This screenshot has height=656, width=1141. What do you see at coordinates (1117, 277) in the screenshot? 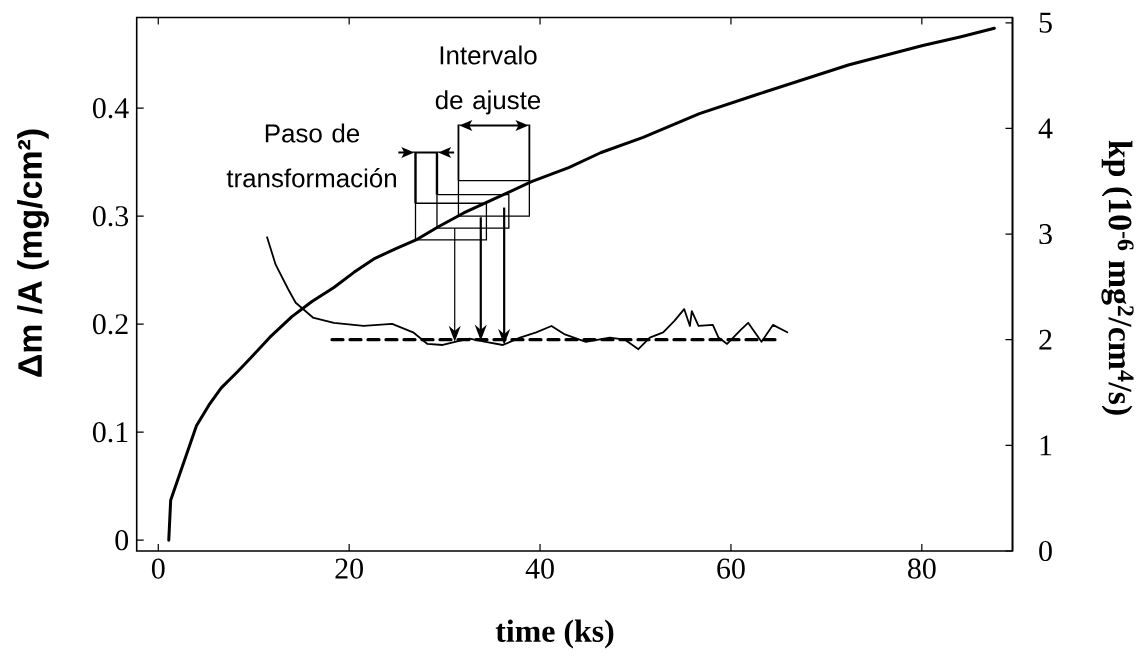
I see `y2-axis-title: kp (10$^{-6}$ mg$^{2}$/cm$^{4}$/s)` at bounding box center [1117, 277].